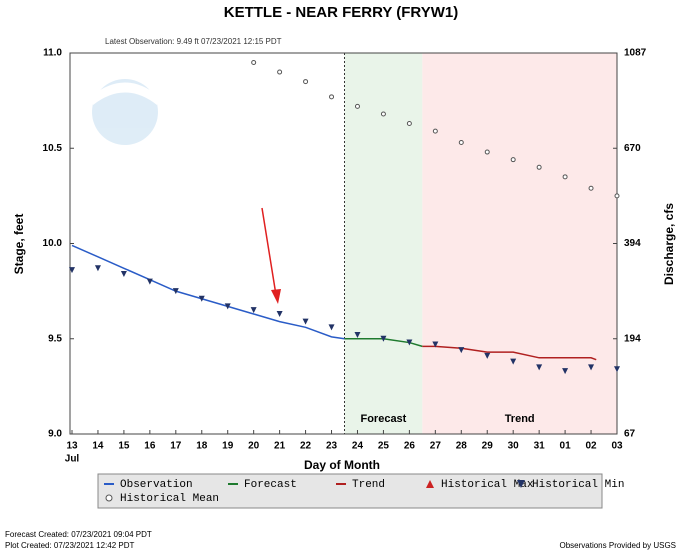  Describe the element at coordinates (350, 491) in the screenshot. I see `legend` at that location.